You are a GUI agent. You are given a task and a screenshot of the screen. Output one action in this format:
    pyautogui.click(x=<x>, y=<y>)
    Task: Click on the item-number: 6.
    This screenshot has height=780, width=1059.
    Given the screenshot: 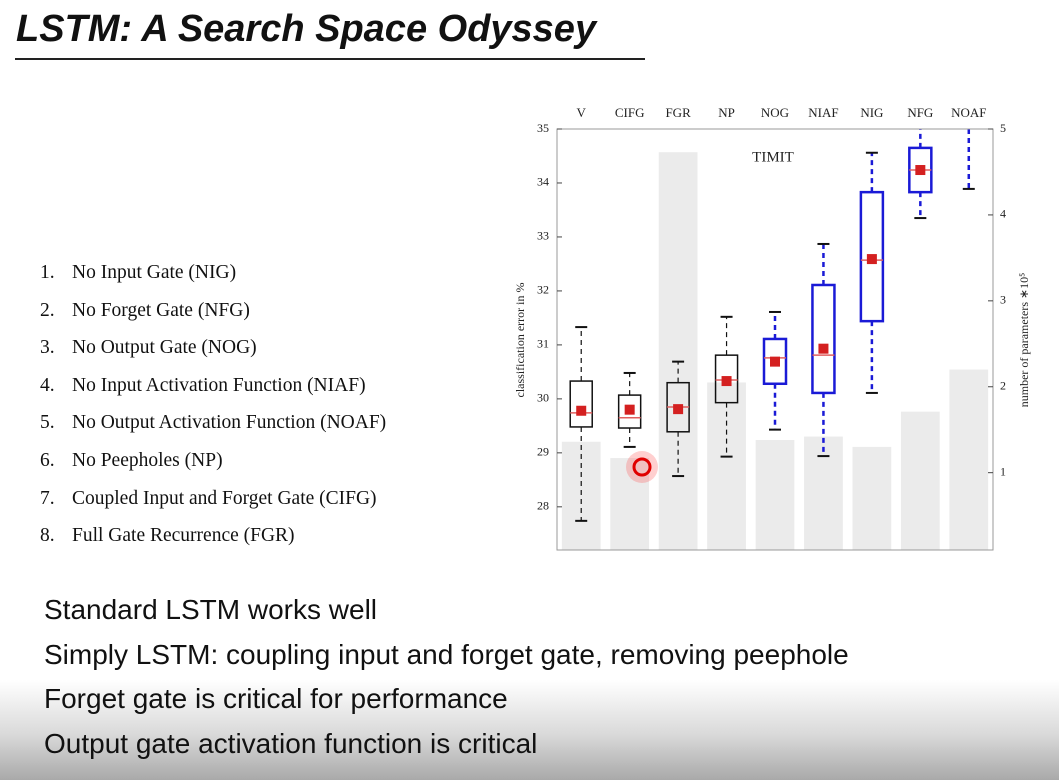 What is the action you would take?
    pyautogui.click(x=47, y=460)
    